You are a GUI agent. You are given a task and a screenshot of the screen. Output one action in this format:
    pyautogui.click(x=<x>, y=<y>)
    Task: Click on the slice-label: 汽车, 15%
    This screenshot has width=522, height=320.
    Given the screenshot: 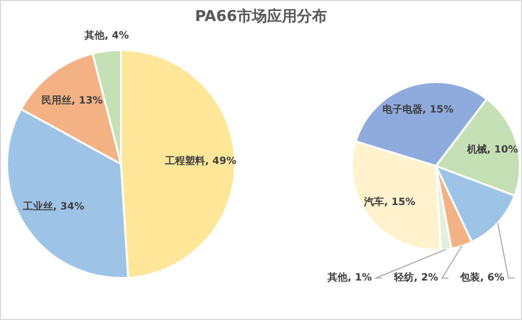 What is the action you would take?
    pyautogui.click(x=389, y=202)
    